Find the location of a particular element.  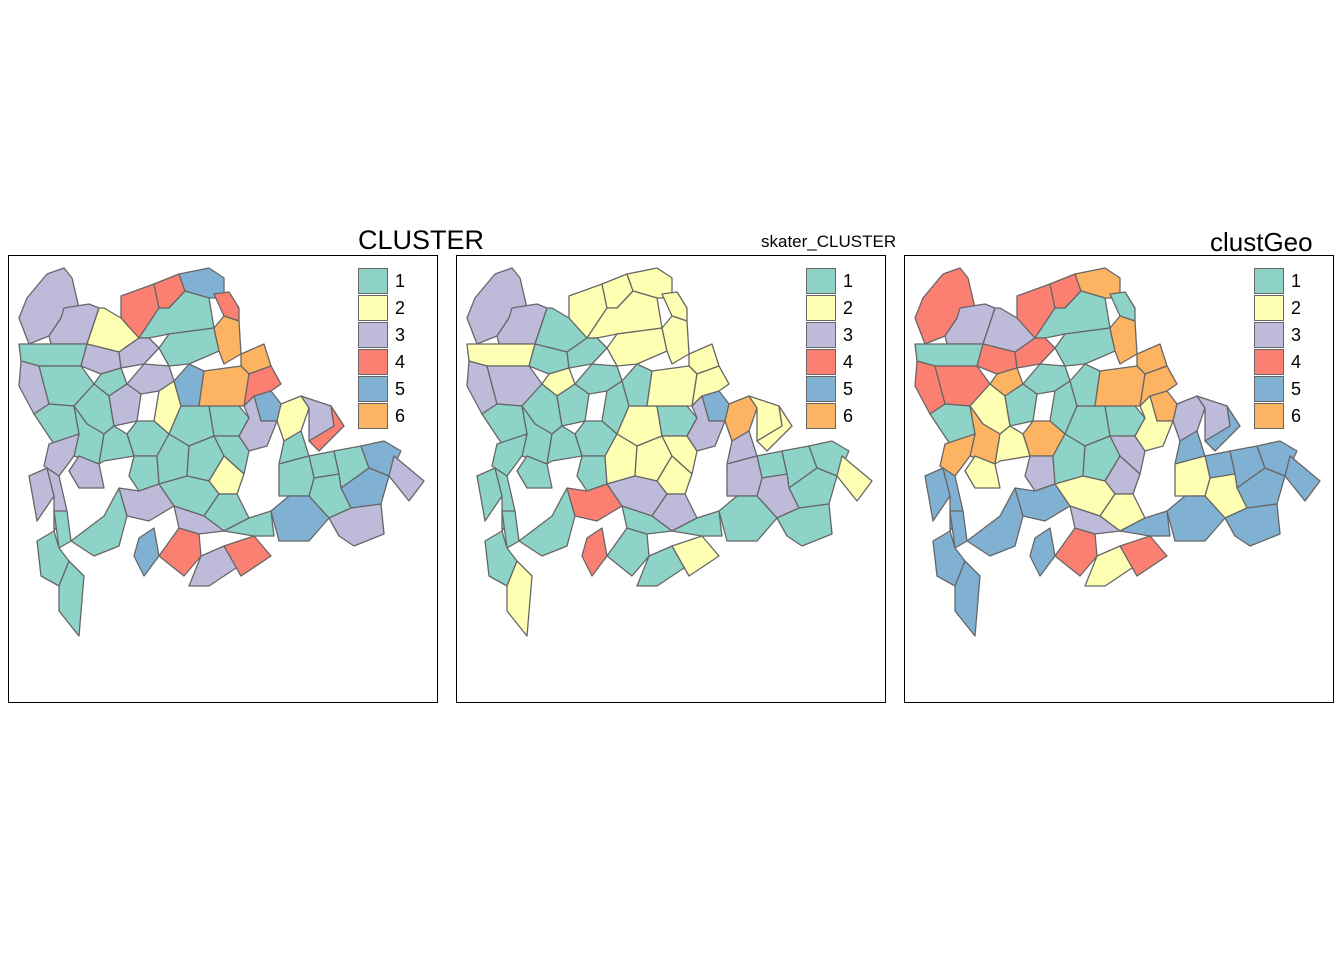

panel-title-skater-cluster: skater_CLUSTER is located at coordinates (829, 241).